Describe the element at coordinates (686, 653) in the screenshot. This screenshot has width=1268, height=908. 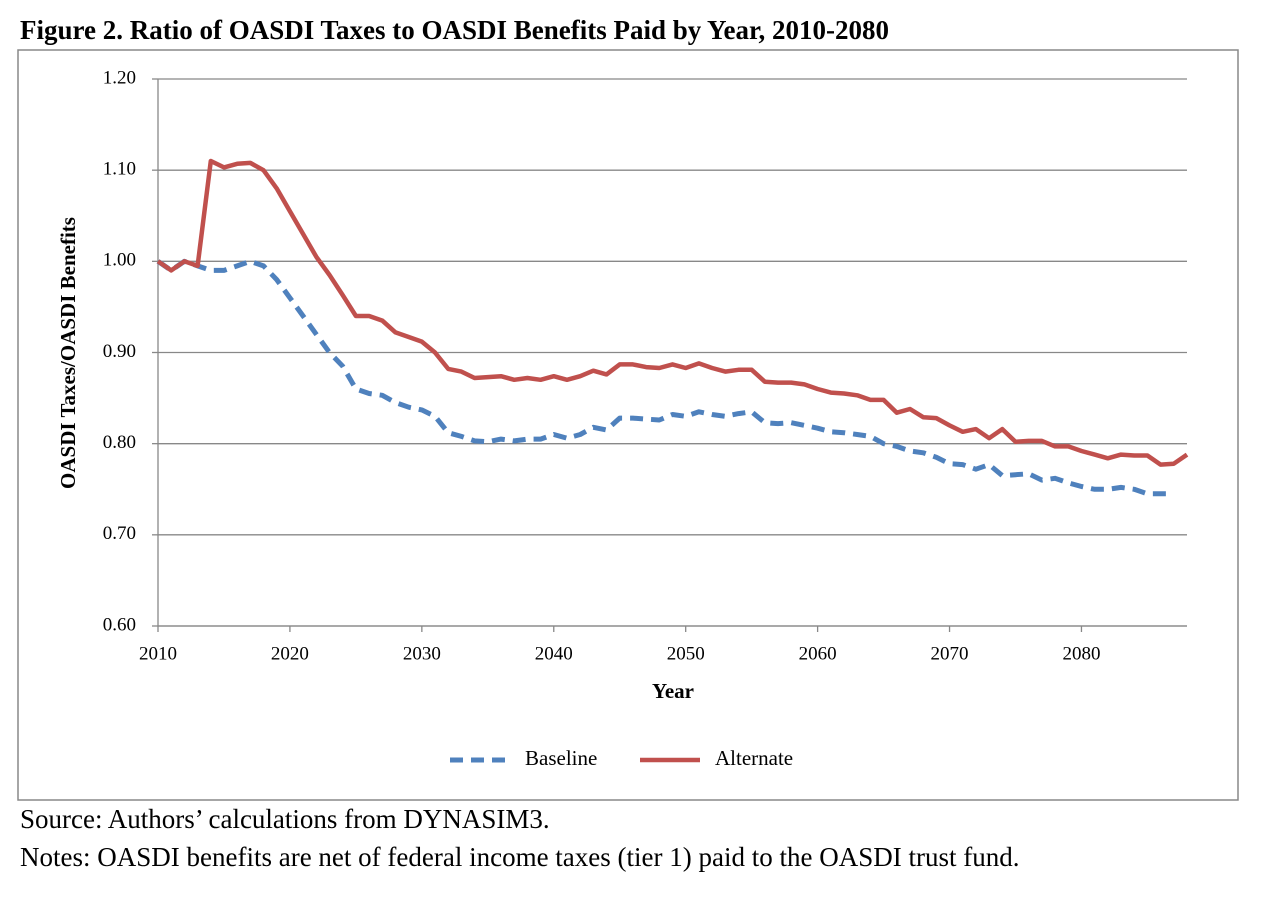
I see `x-tick-label: 2050` at that location.